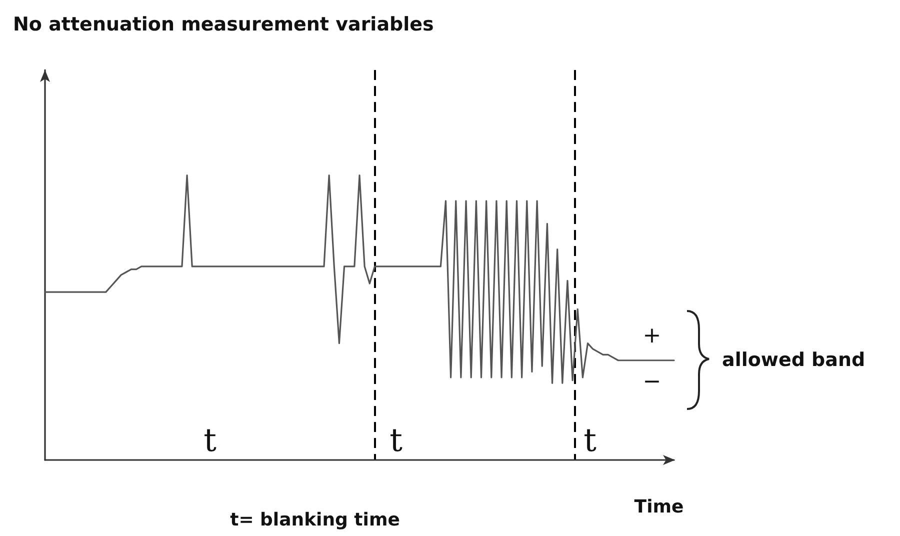 This screenshot has width=900, height=536. I want to click on x-axis-title: Time, so click(659, 507).